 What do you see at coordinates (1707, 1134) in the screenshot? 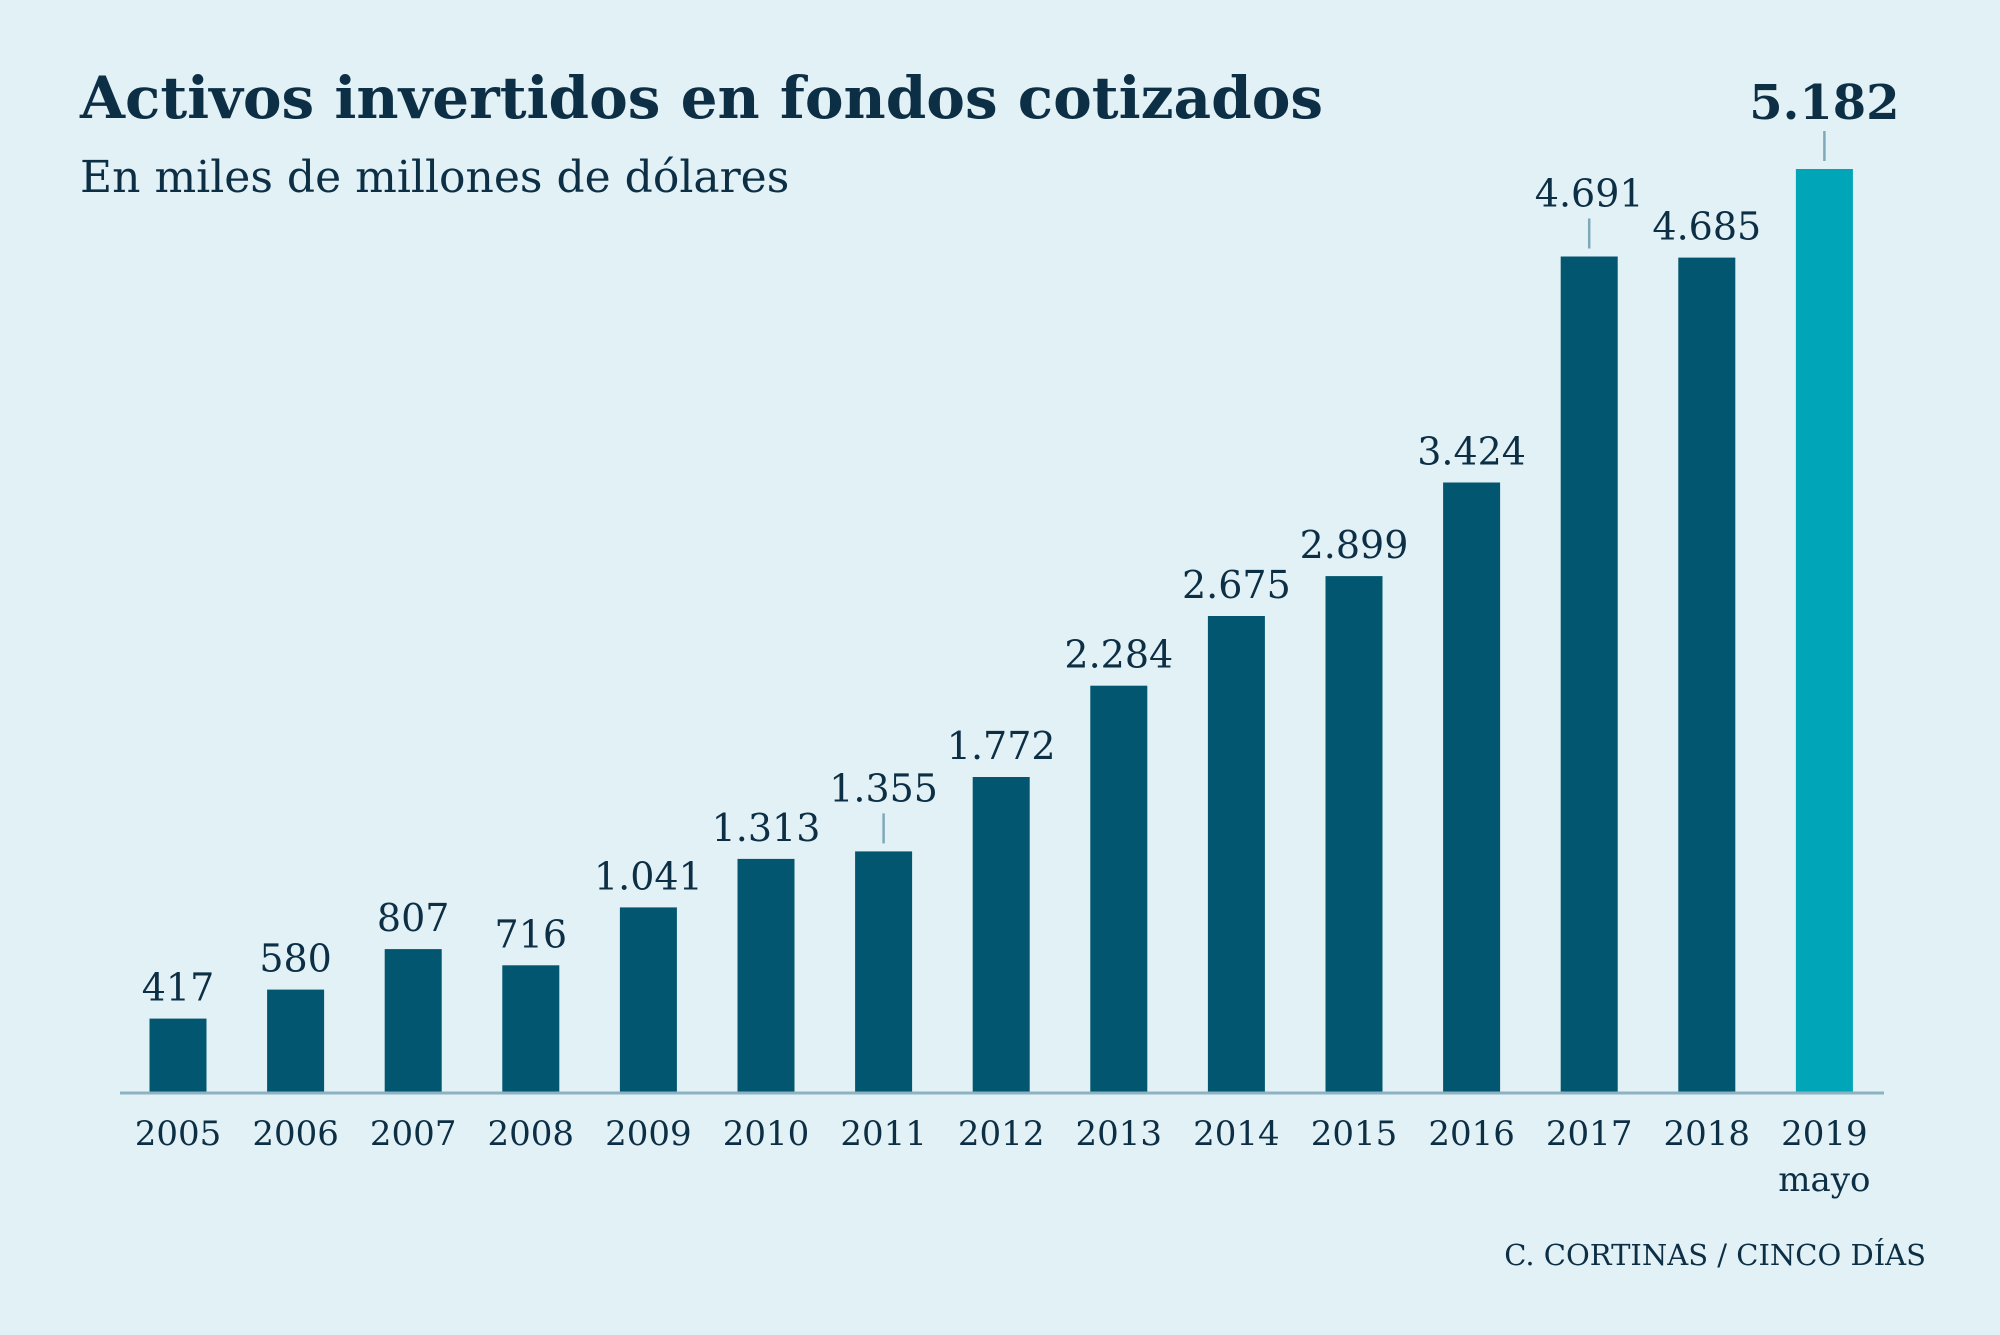
I see `x-tick-label-2018: 2018` at bounding box center [1707, 1134].